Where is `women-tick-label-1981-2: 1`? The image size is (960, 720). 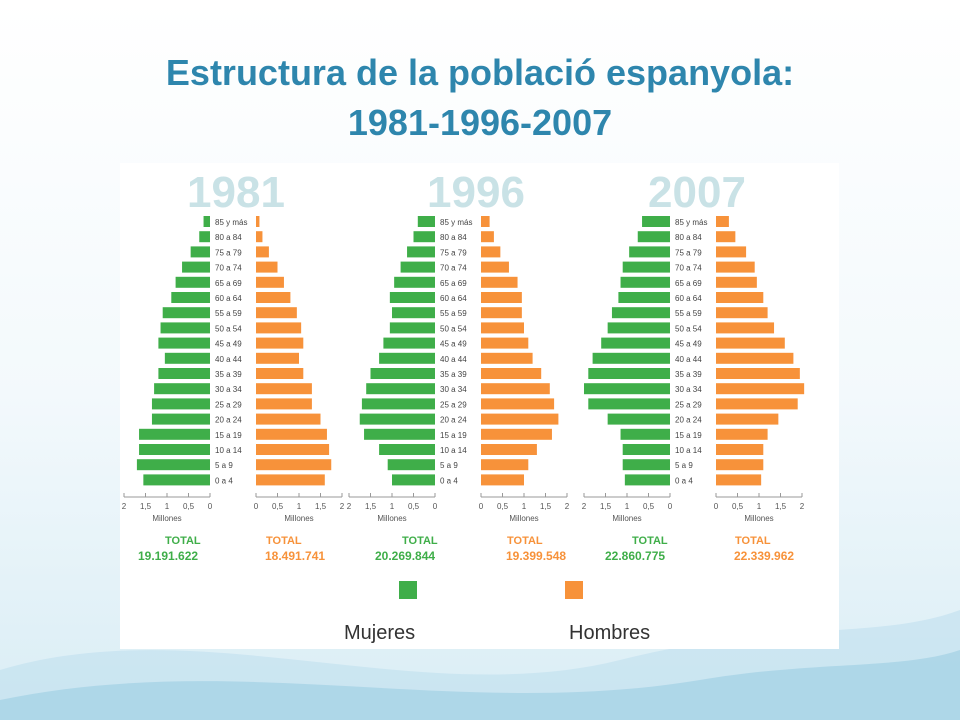 women-tick-label-1981-2: 1 is located at coordinates (167, 506).